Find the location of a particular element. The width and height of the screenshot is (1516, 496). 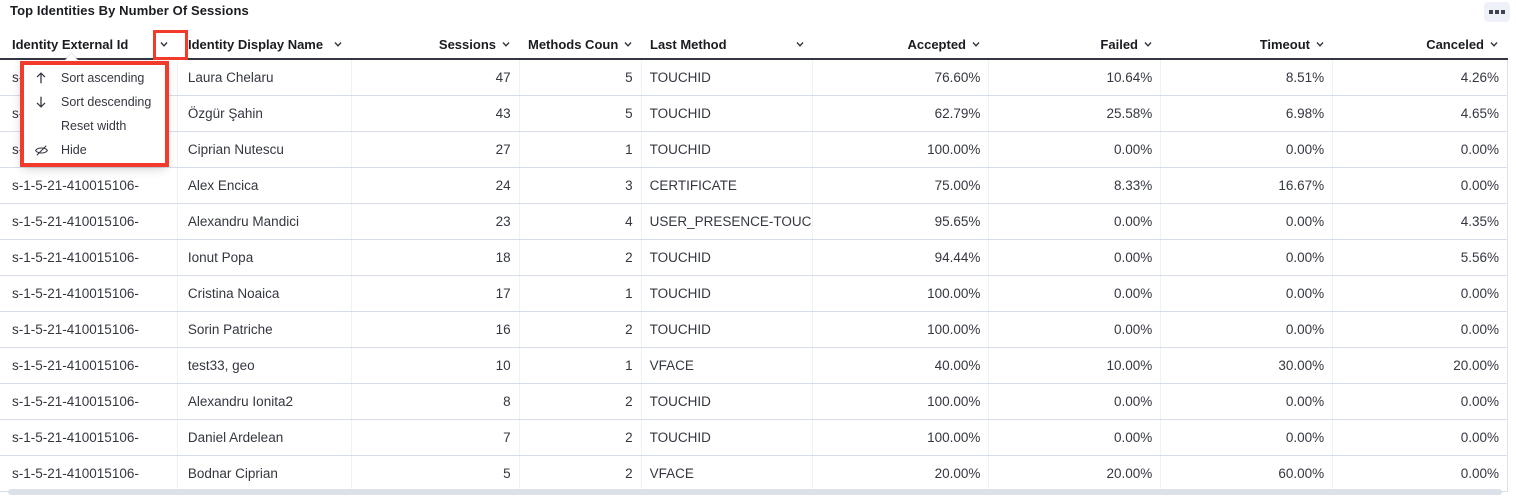

cell-timeout: 60.00% is located at coordinates (1247, 473).